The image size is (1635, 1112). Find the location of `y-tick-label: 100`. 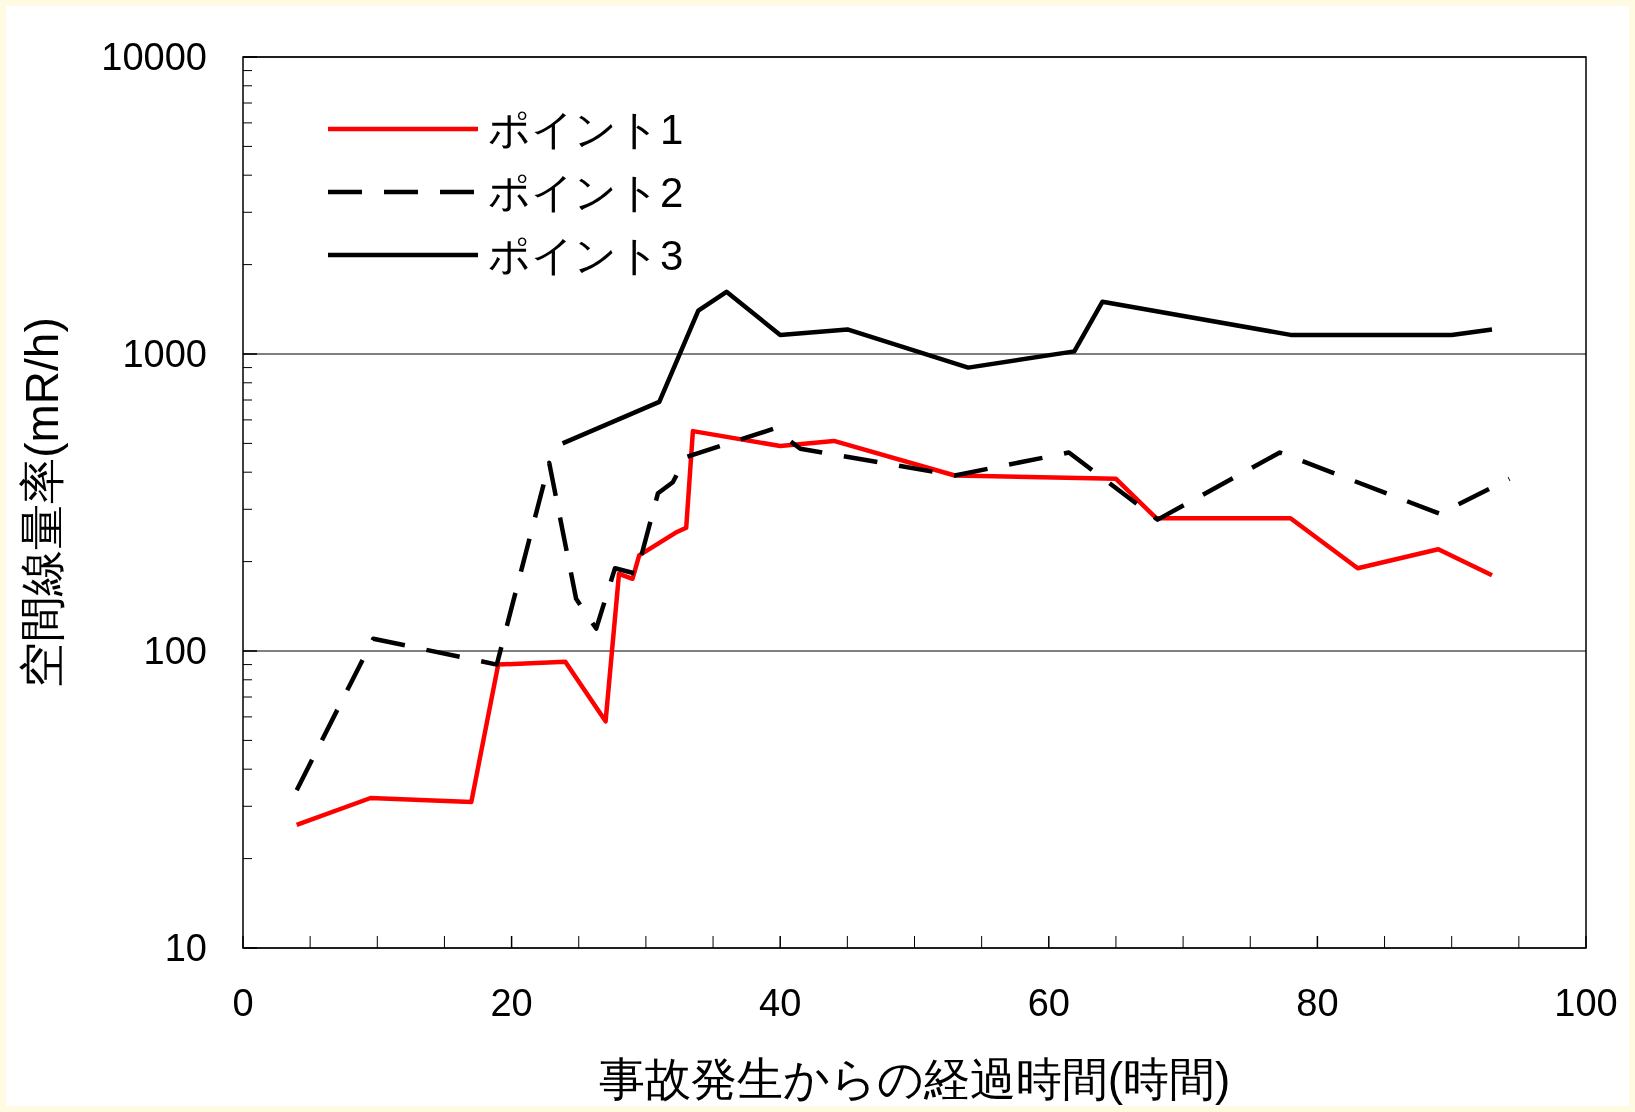

y-tick-label: 100 is located at coordinates (175, 651).